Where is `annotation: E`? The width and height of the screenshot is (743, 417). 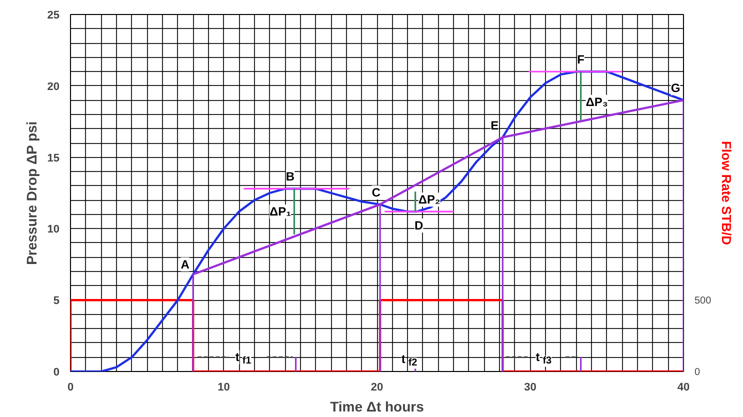 annotation: E is located at coordinates (494, 125).